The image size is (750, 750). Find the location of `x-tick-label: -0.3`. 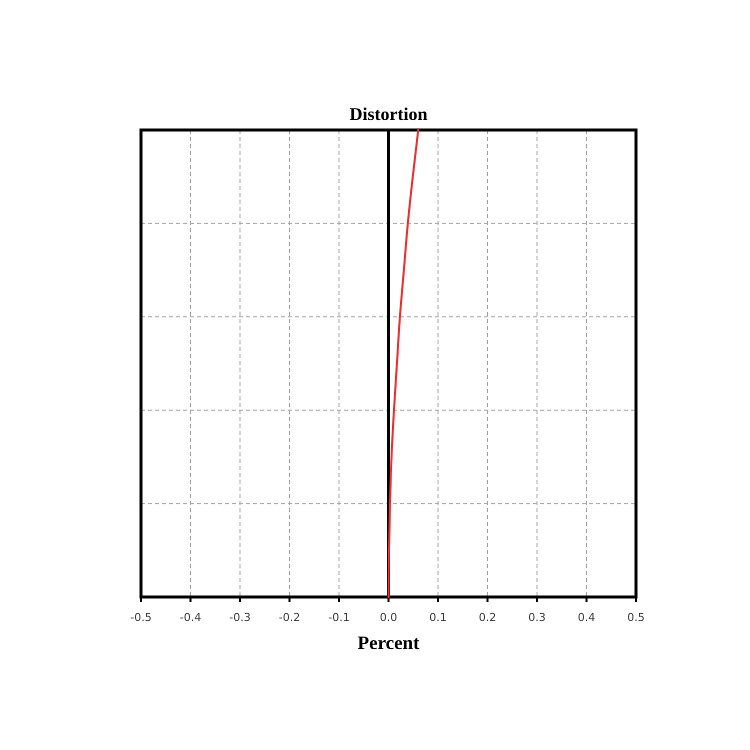

x-tick-label: -0.3 is located at coordinates (240, 617).